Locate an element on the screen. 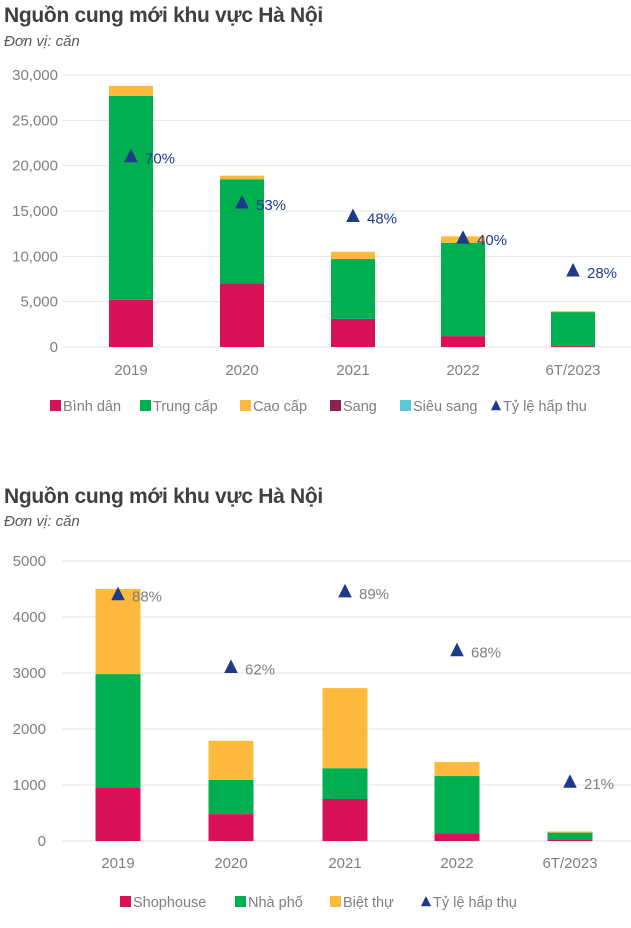 The width and height of the screenshot is (631, 928). chart2-y-tick-label: 1000 is located at coordinates (29, 785).